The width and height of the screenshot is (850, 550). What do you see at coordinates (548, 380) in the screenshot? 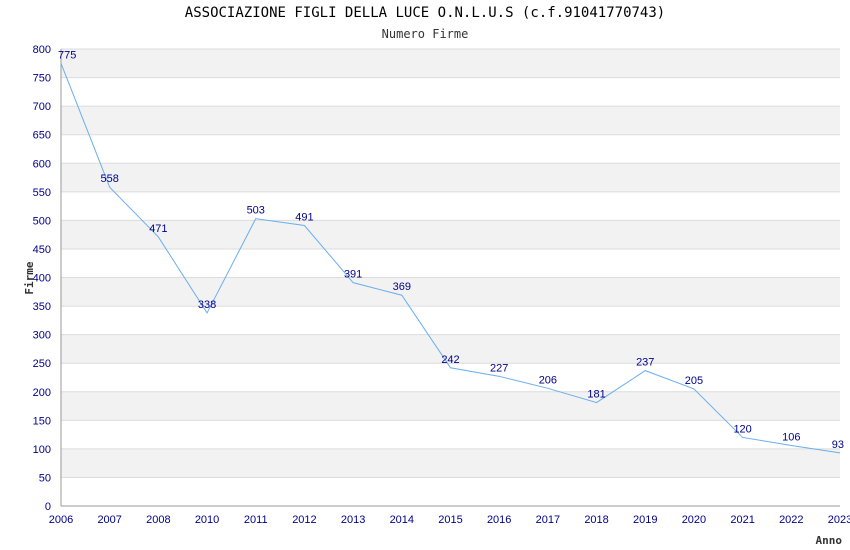
I see `data-label: 206` at bounding box center [548, 380].